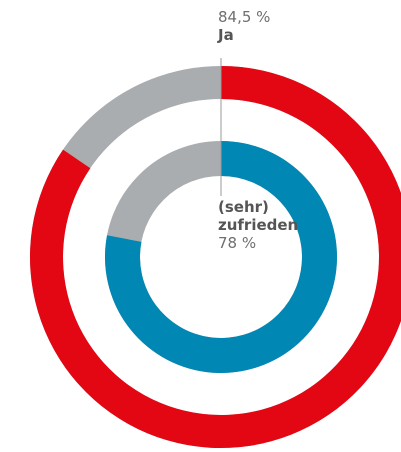 This screenshot has width=401, height=452. I want to click on series-name: (sehr) zufrieden, so click(258, 216).